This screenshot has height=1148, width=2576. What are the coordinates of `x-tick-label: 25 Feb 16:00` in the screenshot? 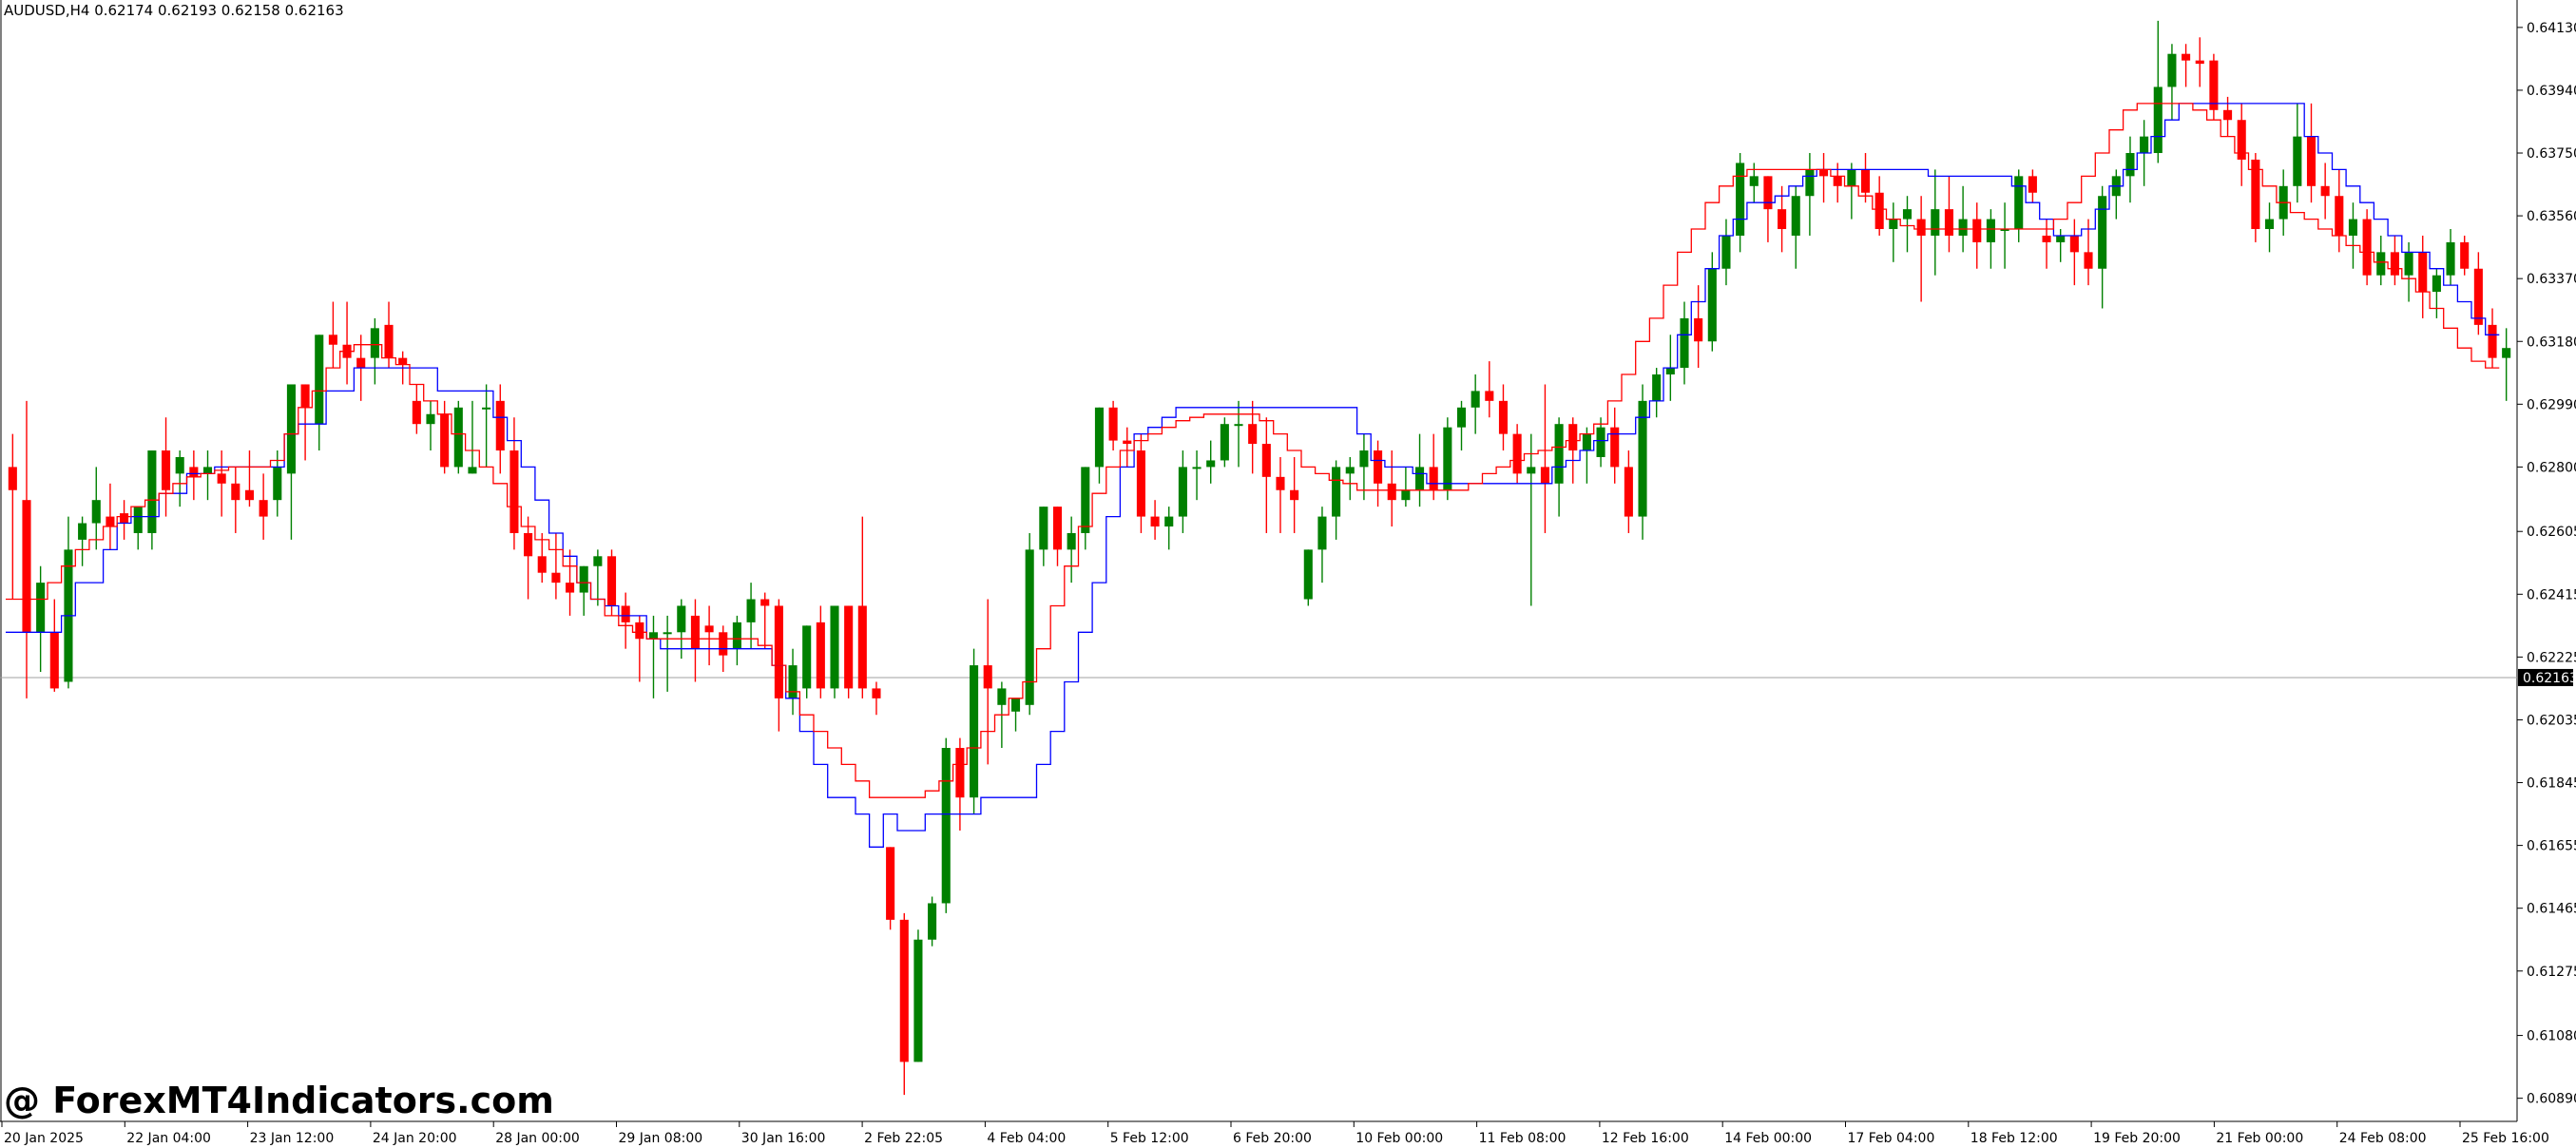 It's located at (2505, 1138).